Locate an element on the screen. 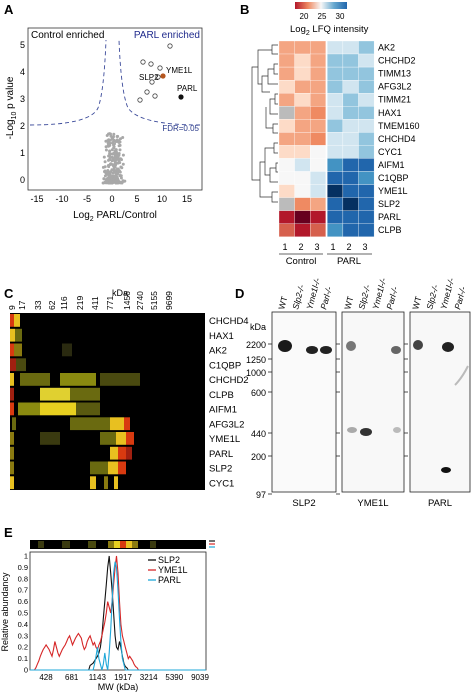 The image size is (474, 699). panel-a-letter: A is located at coordinates (9, 9).